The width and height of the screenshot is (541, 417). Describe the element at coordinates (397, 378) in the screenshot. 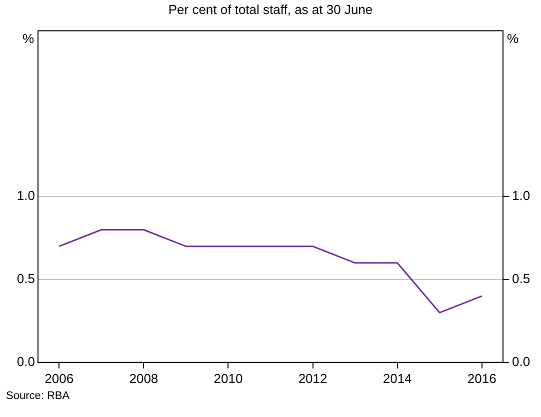

I see `x-tick-label: 2014` at that location.